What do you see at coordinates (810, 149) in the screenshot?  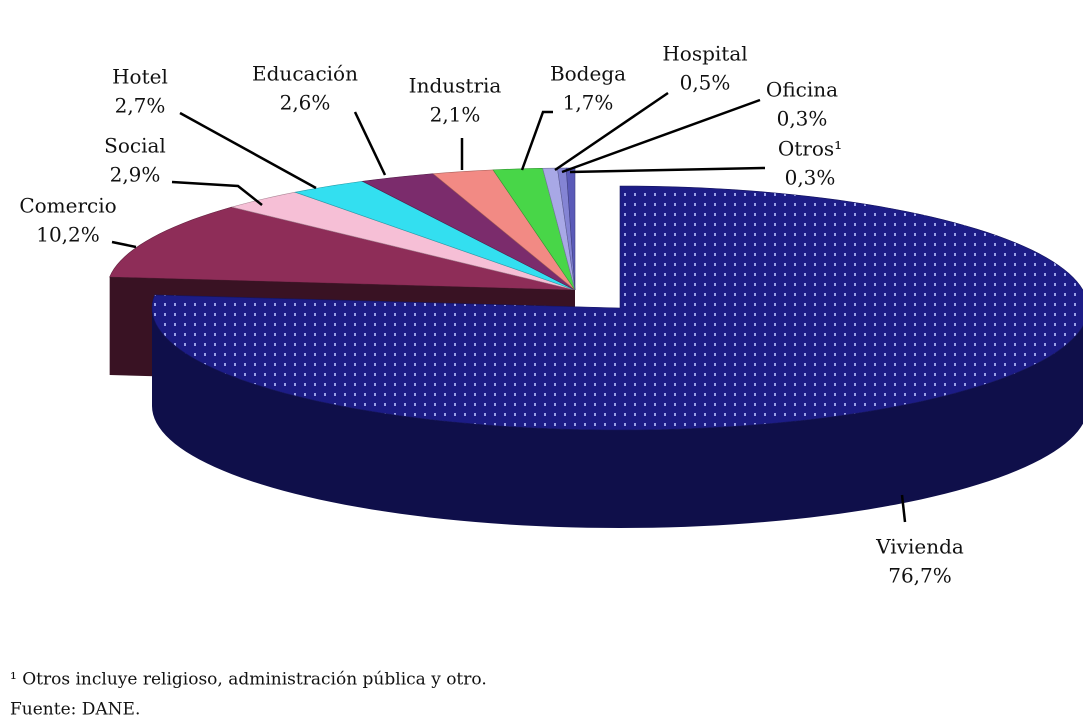 I see `category-label: Otros¹` at bounding box center [810, 149].